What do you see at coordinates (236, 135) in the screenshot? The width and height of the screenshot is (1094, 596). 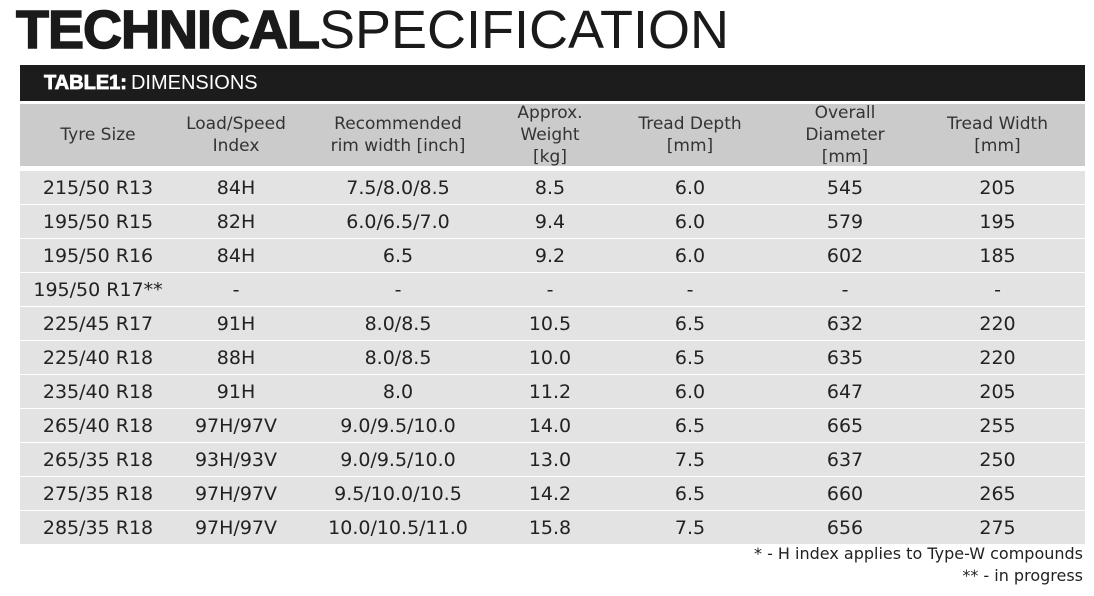 I see `column-header: Load/Speed Index` at bounding box center [236, 135].